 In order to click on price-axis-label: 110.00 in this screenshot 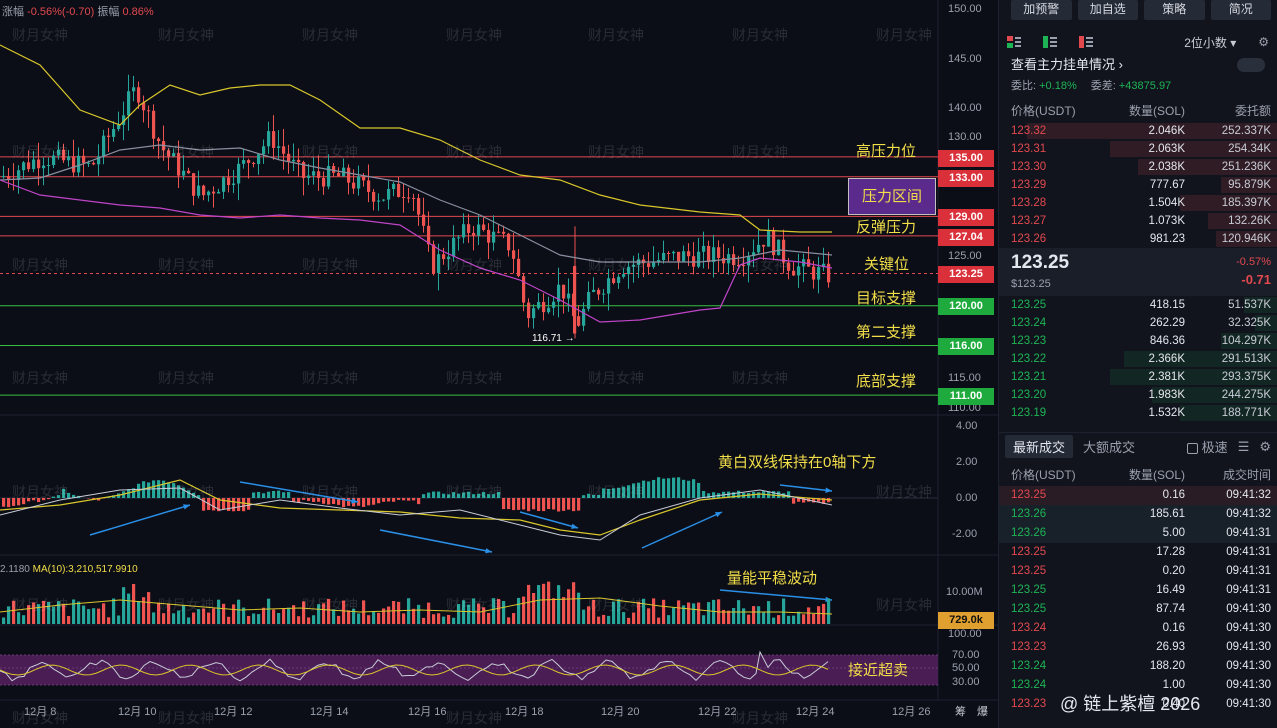, I will do `click(964, 408)`.